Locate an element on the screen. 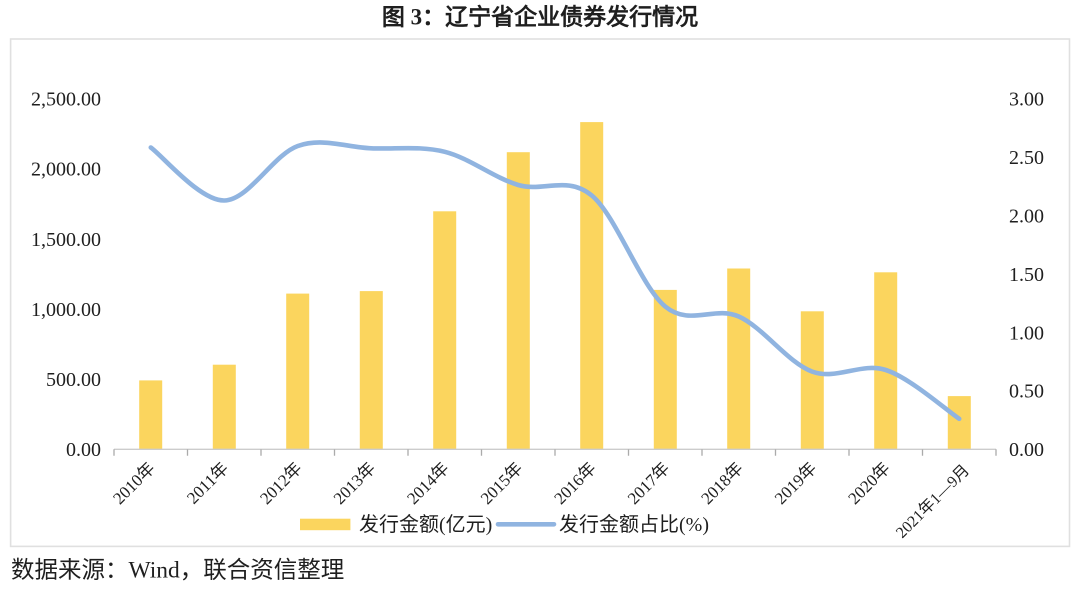 This screenshot has height=589, width=1080. svg-text: 2016年 is located at coordinates (574, 483).